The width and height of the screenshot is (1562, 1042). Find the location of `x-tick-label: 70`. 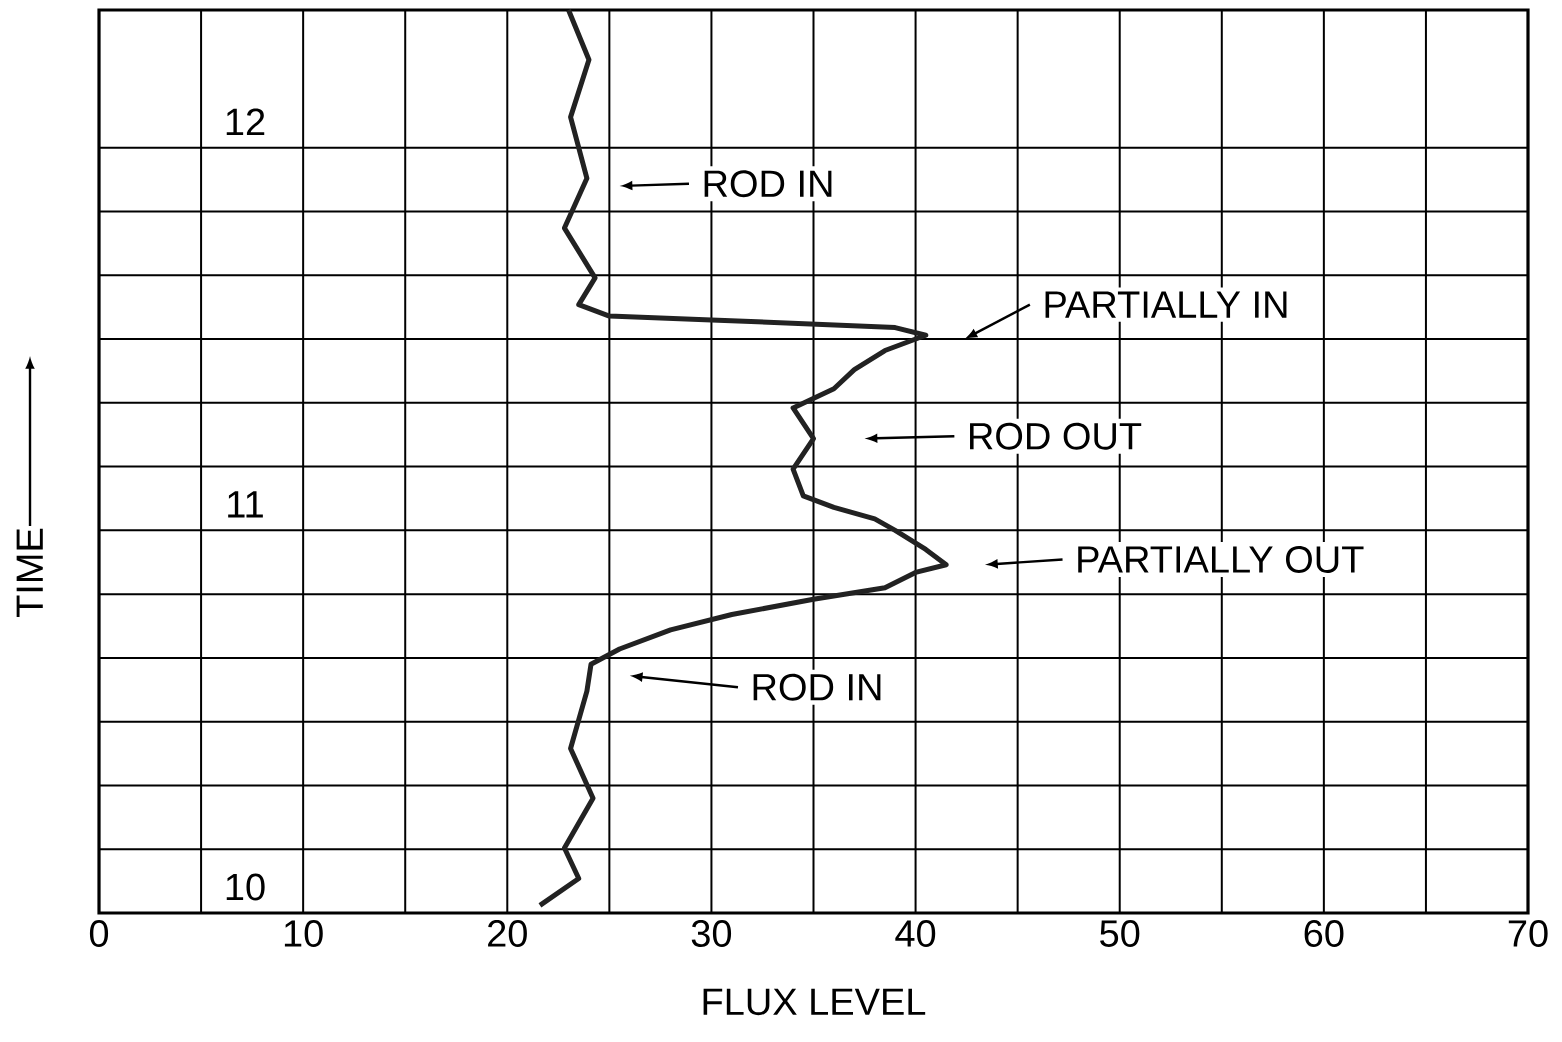

x-tick-label: 70 is located at coordinates (1528, 933).